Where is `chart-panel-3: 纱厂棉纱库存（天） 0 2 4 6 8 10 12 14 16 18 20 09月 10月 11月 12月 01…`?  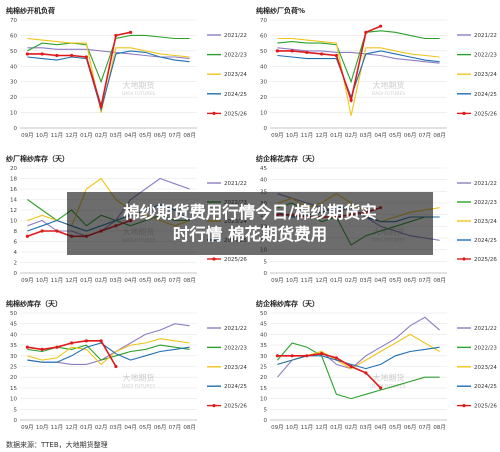 chart-panel-3: 纱厂棉纱库存（天） 0 2 4 6 8 10 12 14 16 18 20 09月 10月 11月 12月 01… is located at coordinates (126, 219).